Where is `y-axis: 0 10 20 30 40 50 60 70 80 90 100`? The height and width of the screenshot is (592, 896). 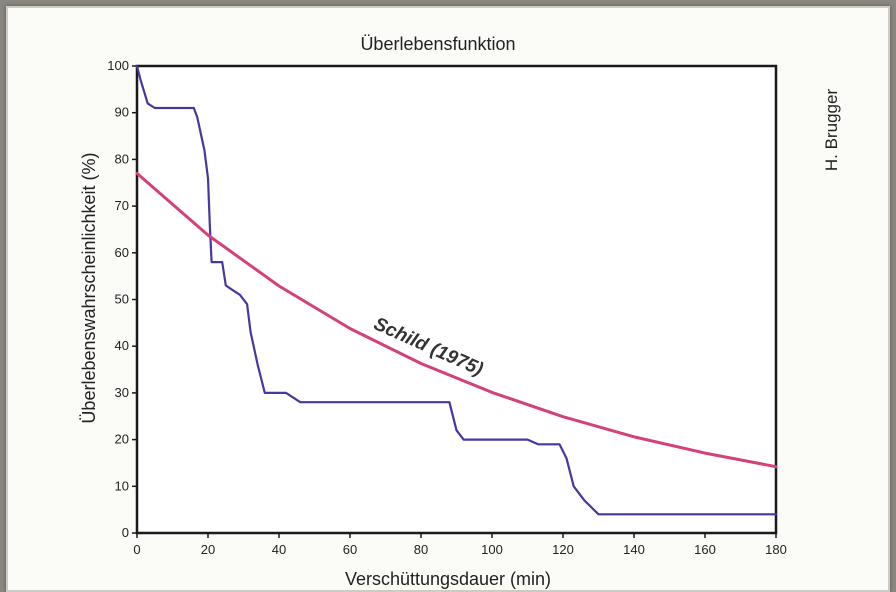 y-axis: 0 10 20 30 40 50 60 70 80 90 100 is located at coordinates (122, 299).